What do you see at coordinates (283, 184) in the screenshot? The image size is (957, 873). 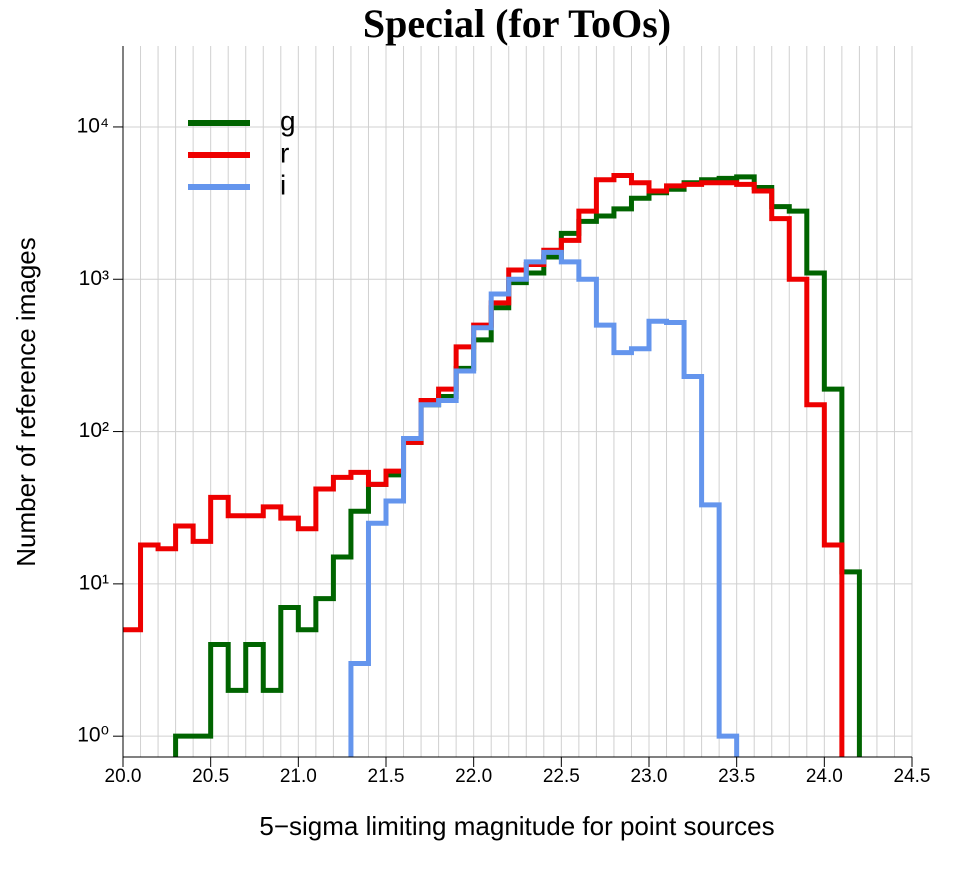 I see `legend-label: i` at bounding box center [283, 184].